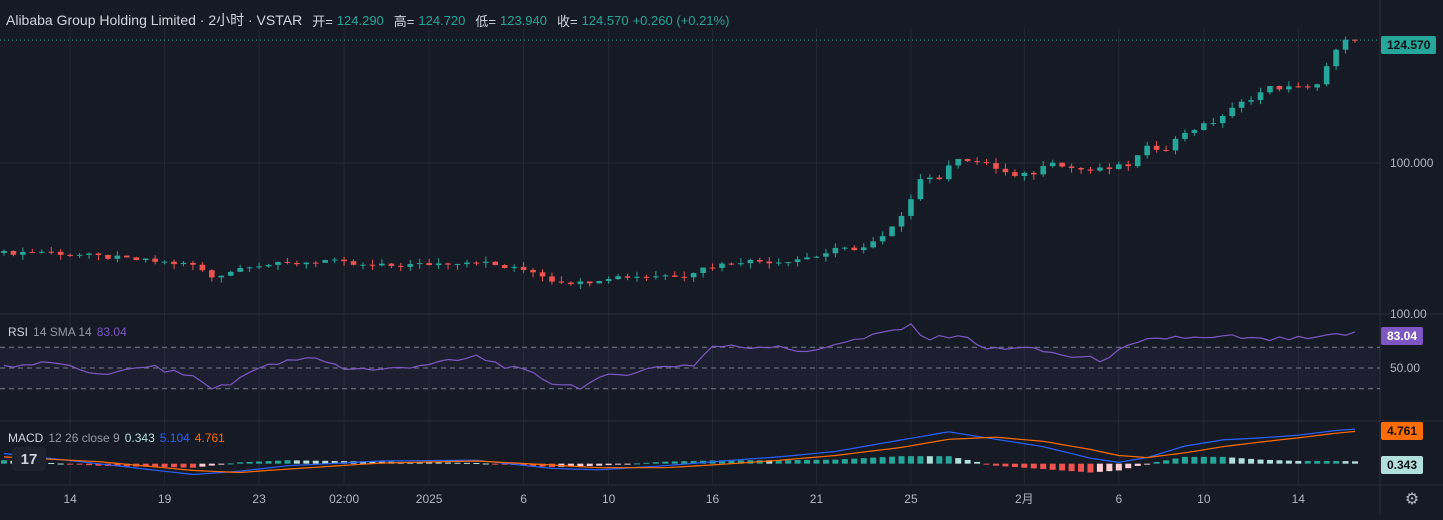 The image size is (1443, 520). I want to click on macd-params: 12 26 close 9, so click(84, 438).